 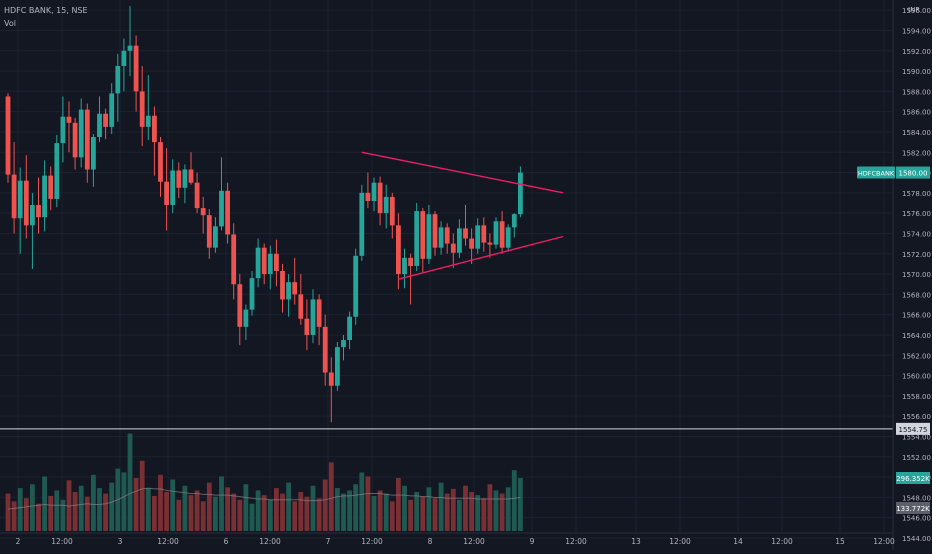 What do you see at coordinates (916, 275) in the screenshot?
I see `price-tick-label: 1570.00` at bounding box center [916, 275].